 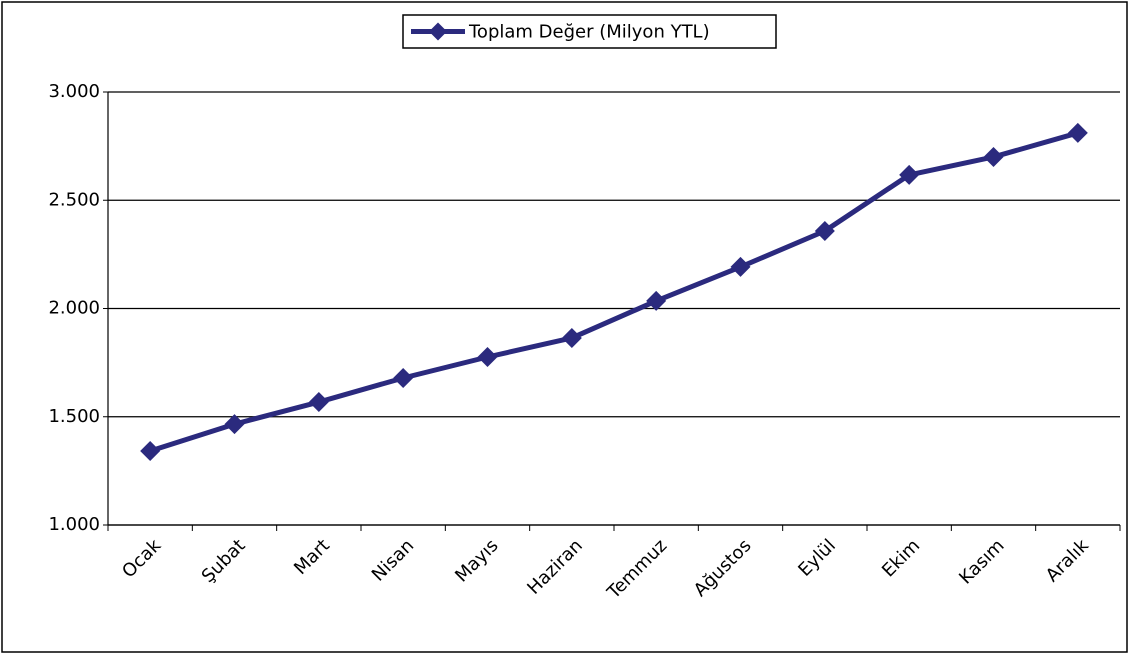 I want to click on y-tick-label: 1.000, so click(x=74, y=524).